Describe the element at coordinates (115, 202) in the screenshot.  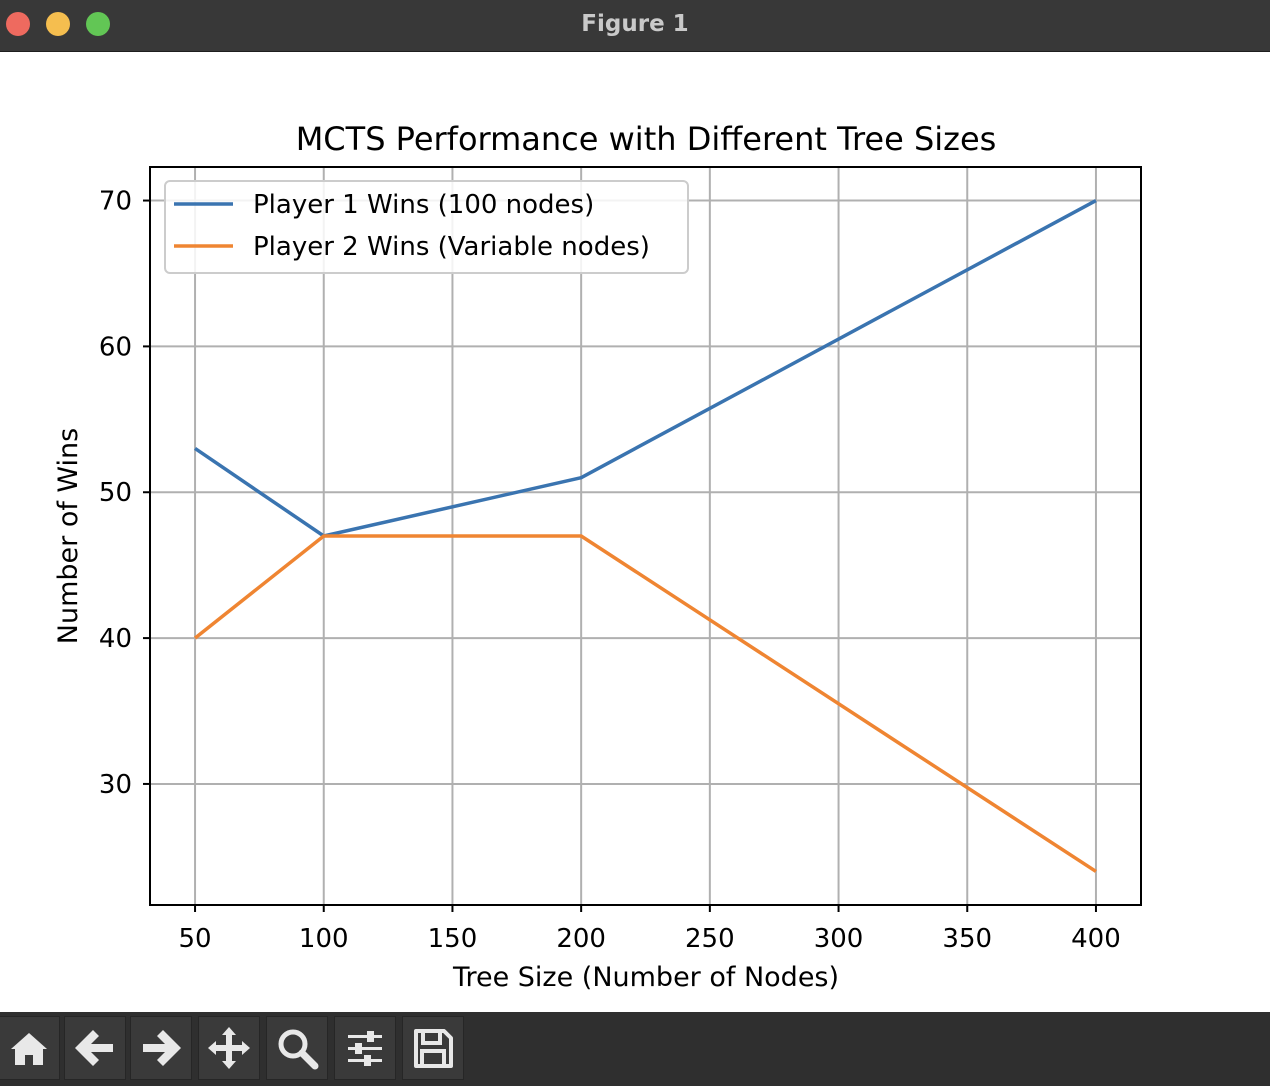
I see `y-tick-label: 70` at that location.